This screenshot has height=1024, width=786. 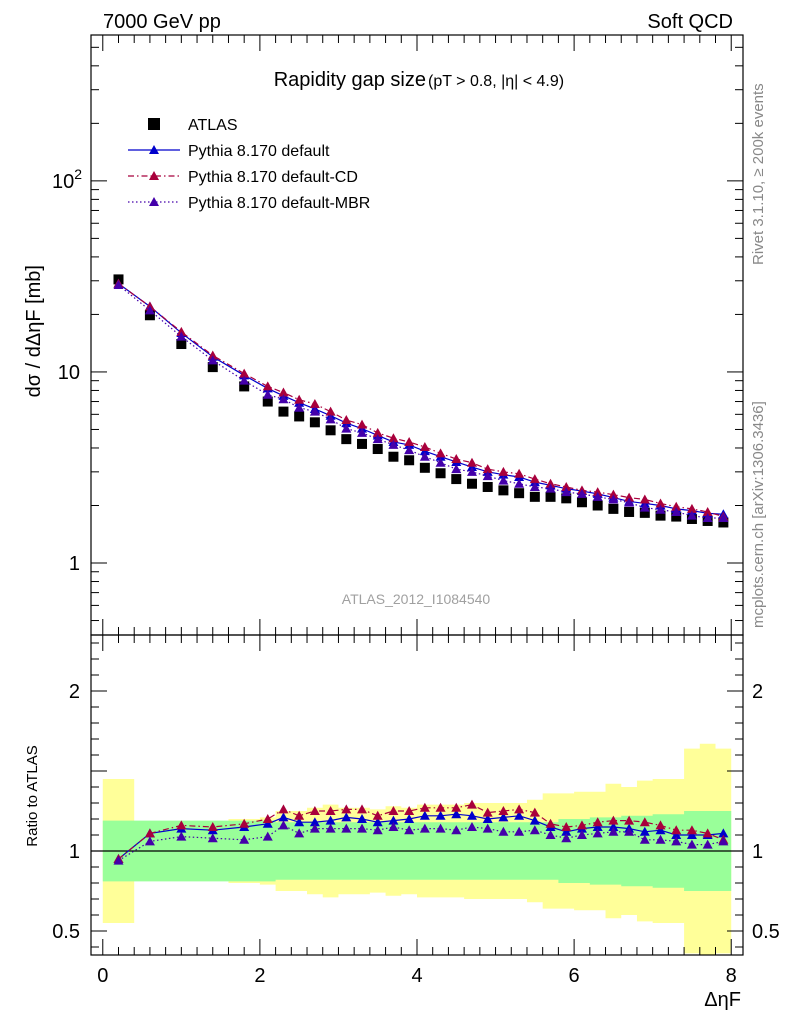 What do you see at coordinates (350, 80) in the screenshot?
I see `main-title: Rapidity gap size` at bounding box center [350, 80].